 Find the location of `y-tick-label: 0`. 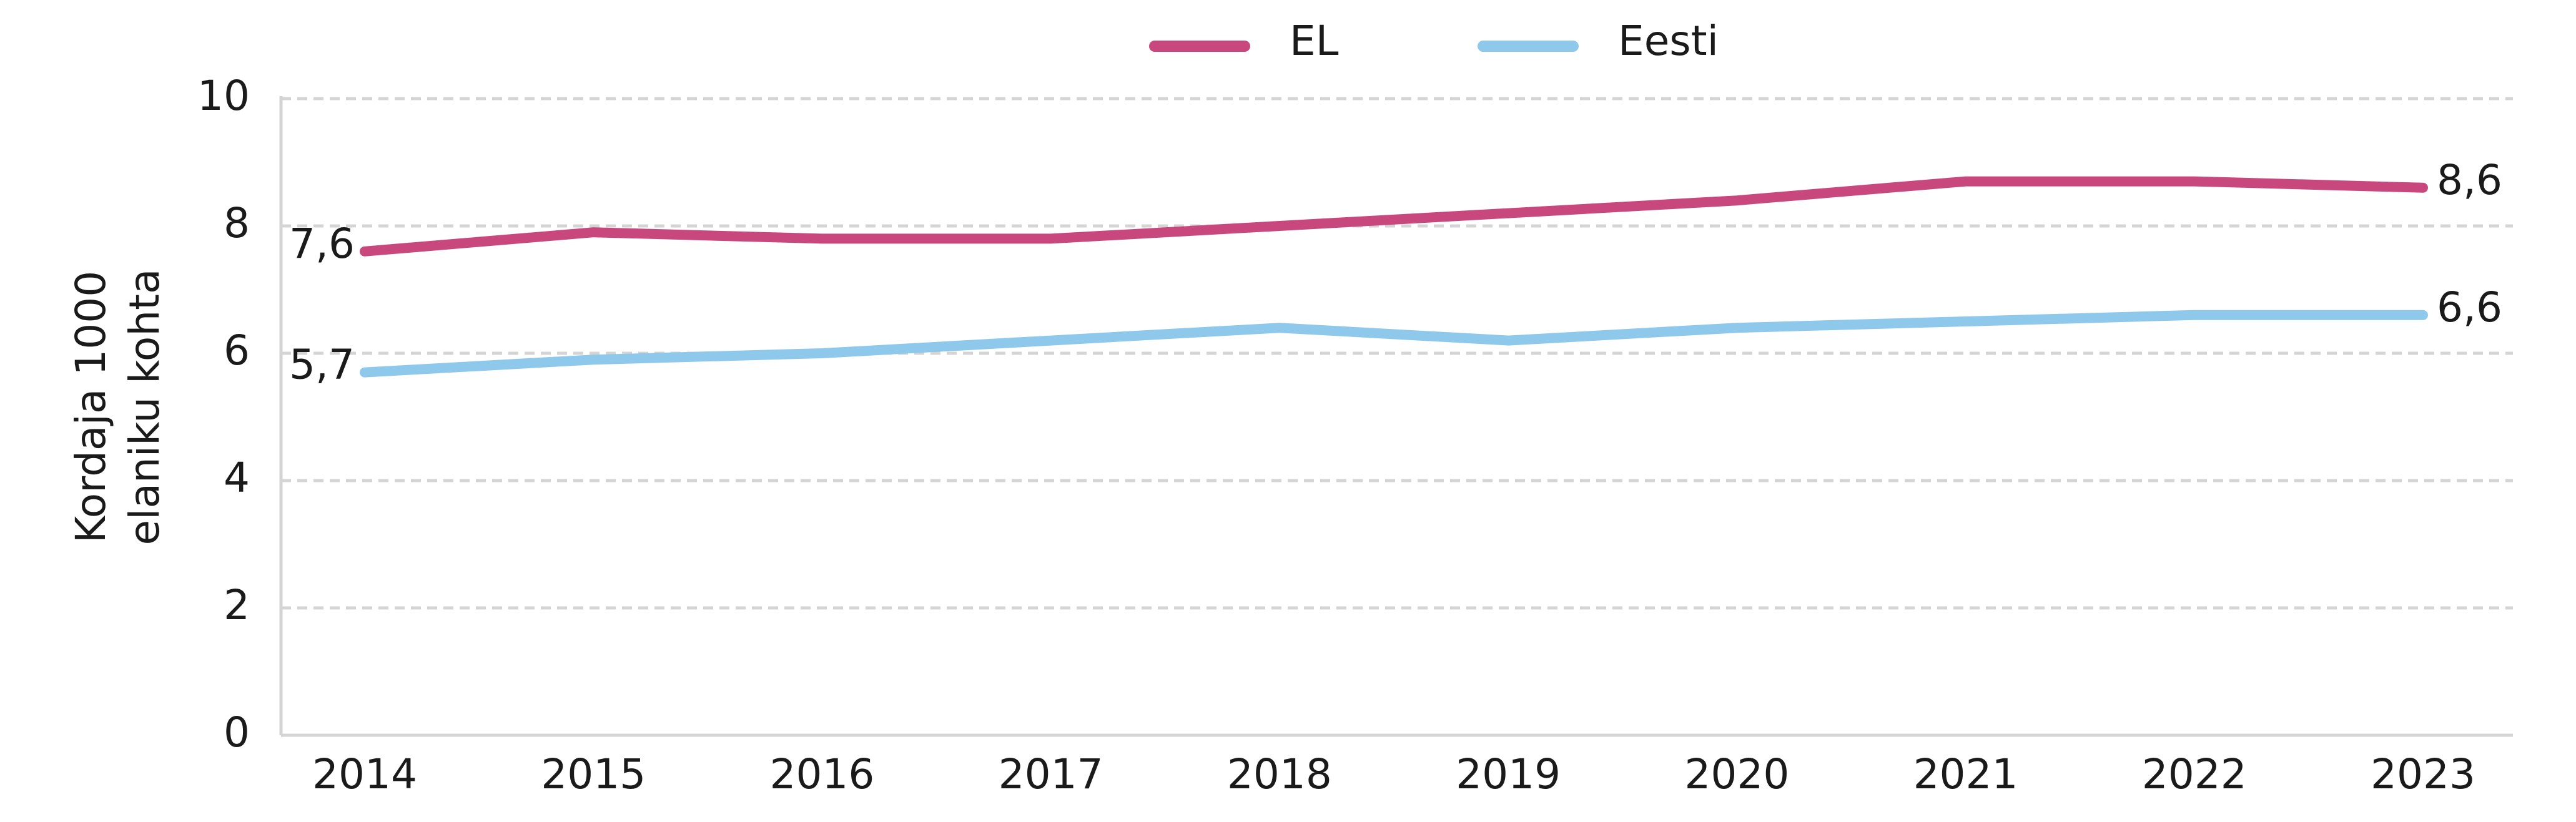

y-tick-label: 0 is located at coordinates (237, 732).